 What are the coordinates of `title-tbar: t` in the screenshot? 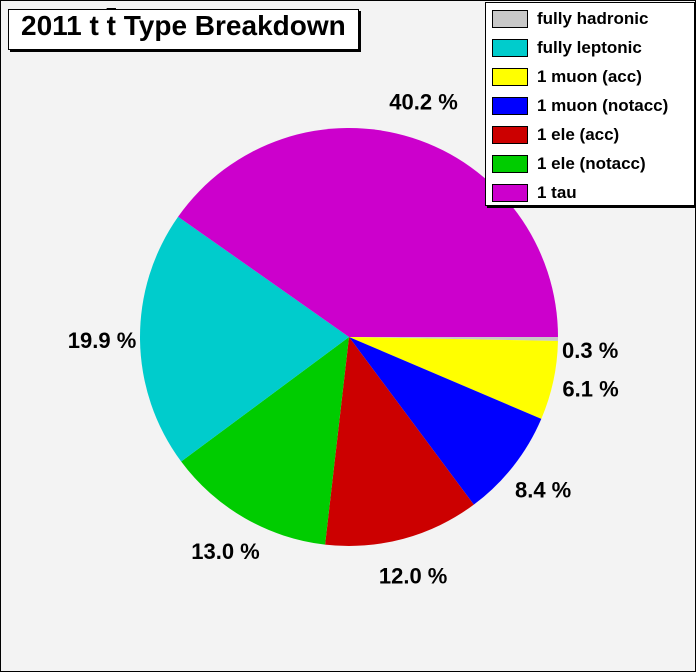 It's located at (111, 25).